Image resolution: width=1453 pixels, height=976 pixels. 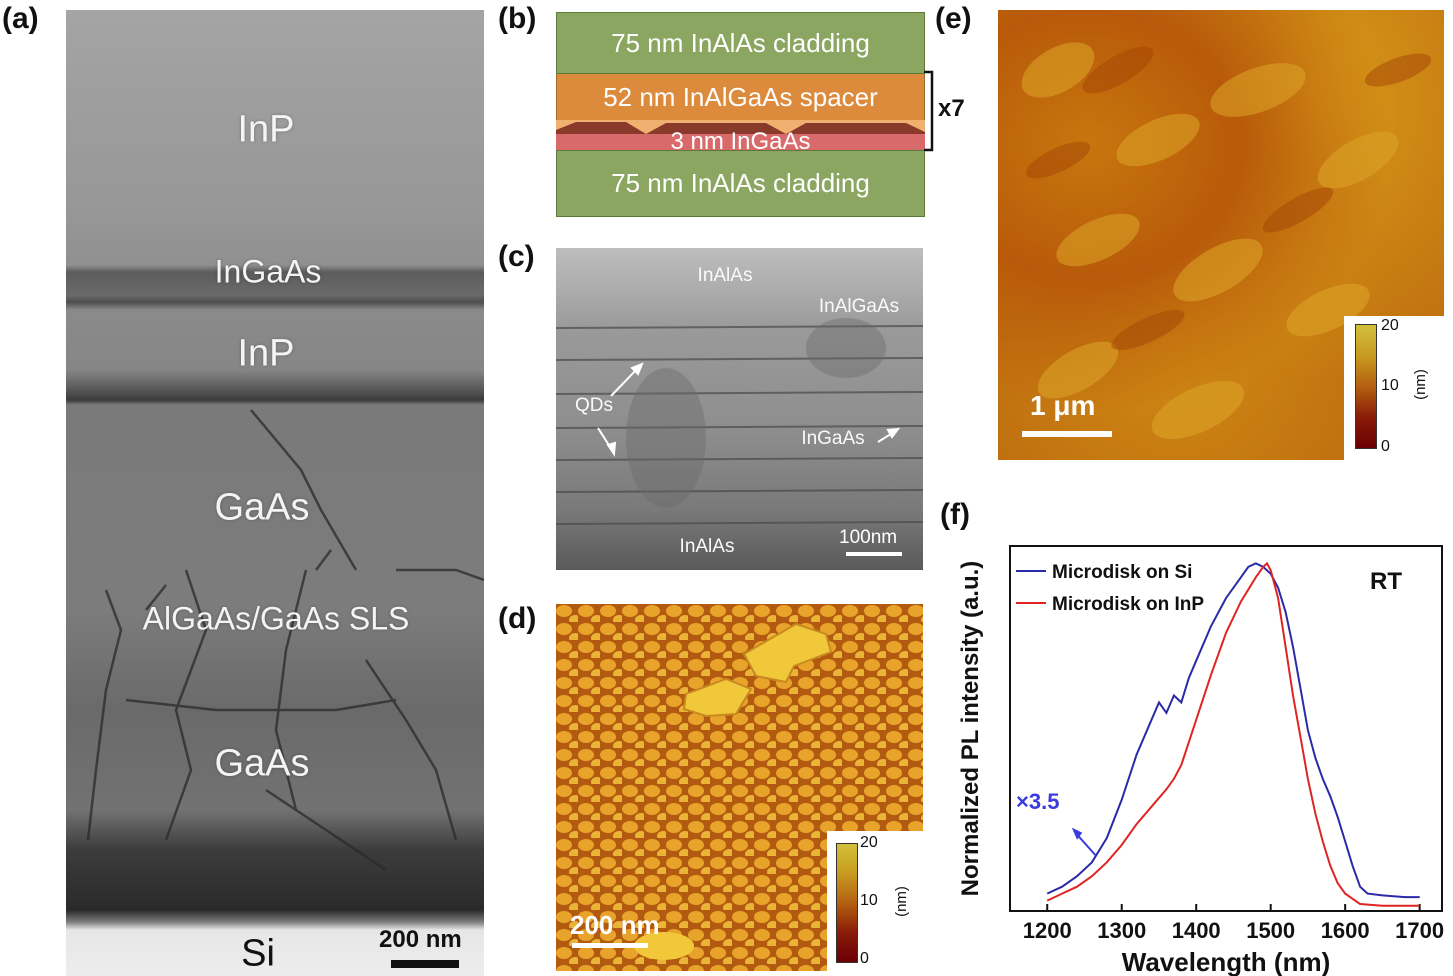 What do you see at coordinates (1067, 434) in the screenshot?
I see `e-scale-bar` at bounding box center [1067, 434].